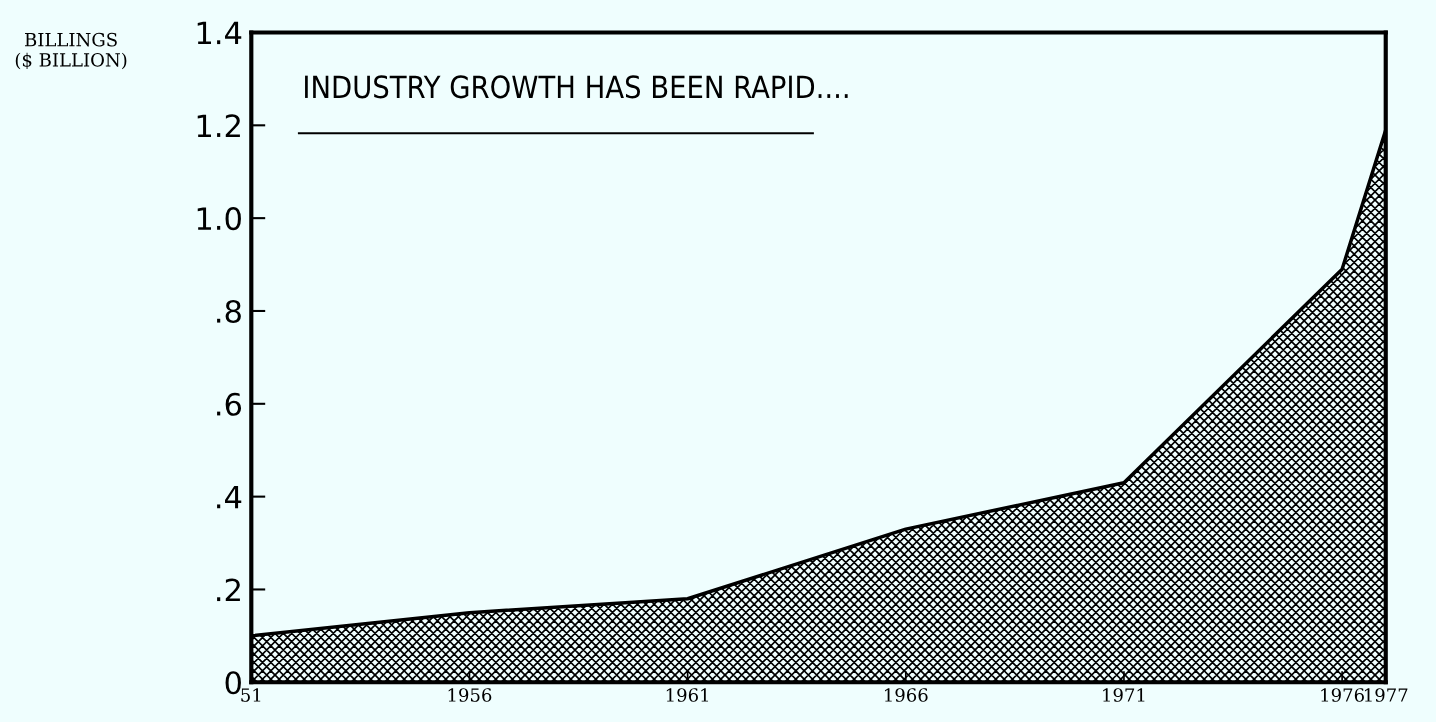 This screenshot has width=1436, height=722. Describe the element at coordinates (906, 695) in the screenshot. I see `x-tick-label: 1966` at that location.